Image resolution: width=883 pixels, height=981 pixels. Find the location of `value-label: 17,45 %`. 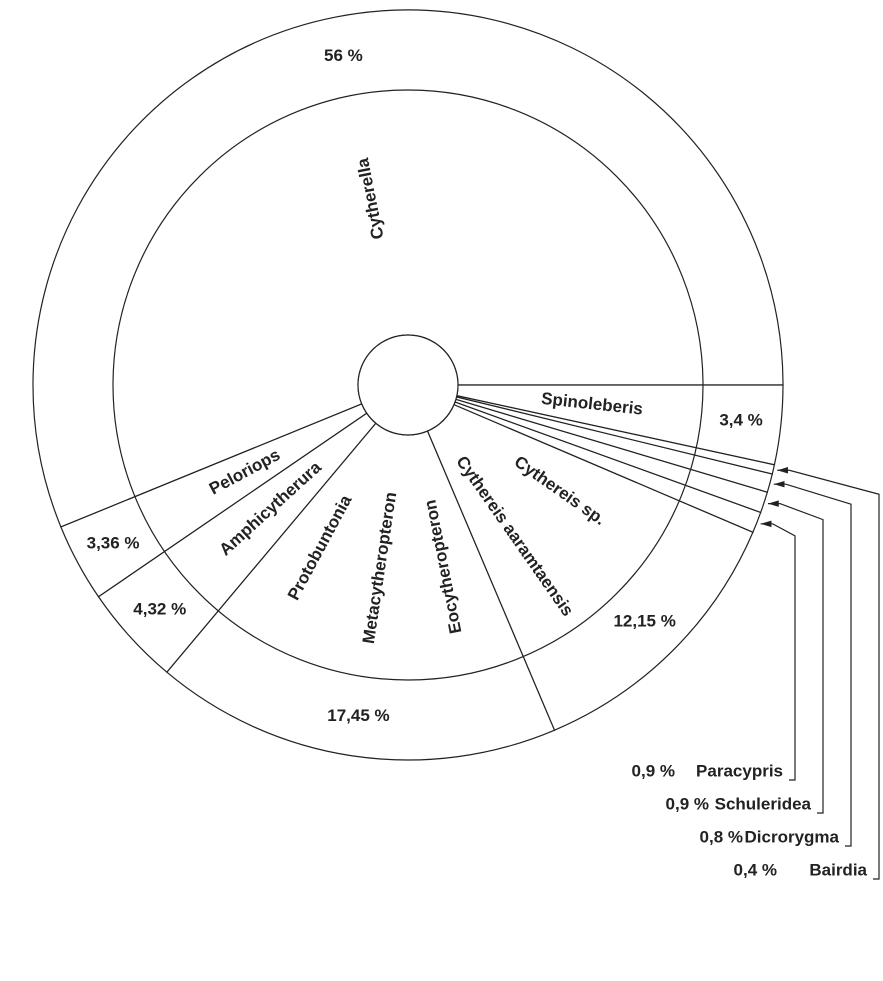

value-label: 17,45 % is located at coordinates (358, 715).